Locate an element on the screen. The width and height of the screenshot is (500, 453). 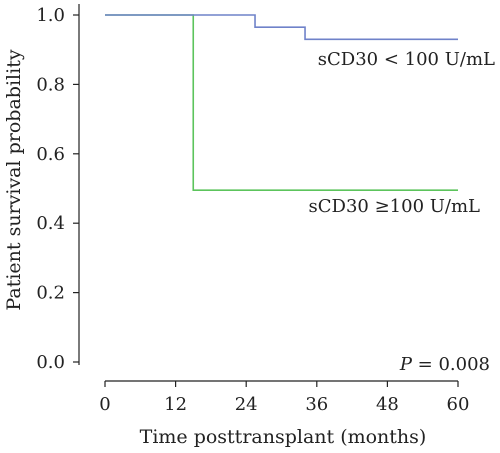
y-ticks: 0.0 0.2 0.4 0.6 0.8 1.0 is located at coordinates (57, 189).